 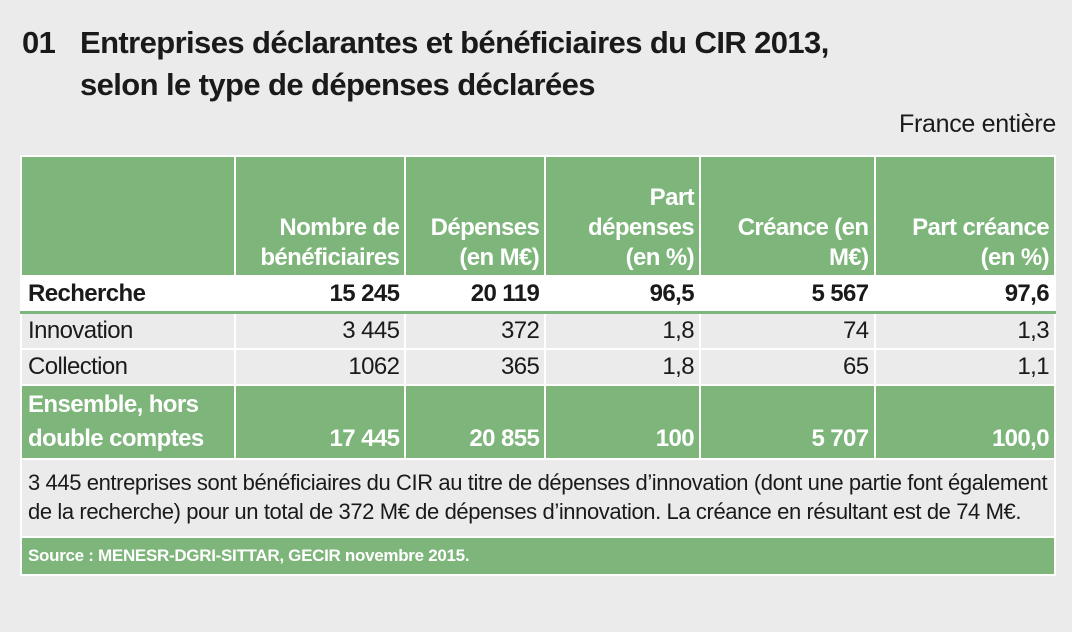 I want to click on cell: 100,0, so click(x=964, y=422).